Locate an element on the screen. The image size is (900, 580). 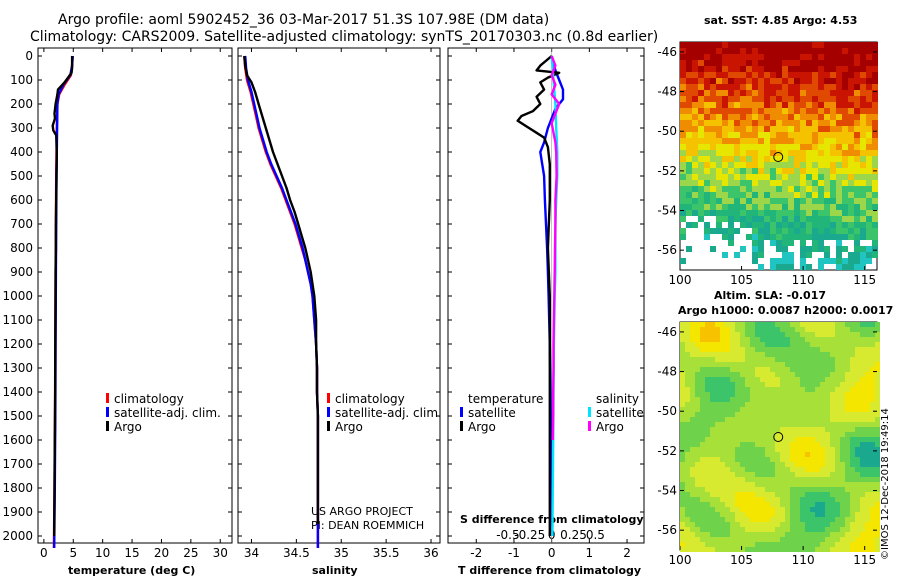
x-tick-label: 35.5 is located at coordinates (386, 553).